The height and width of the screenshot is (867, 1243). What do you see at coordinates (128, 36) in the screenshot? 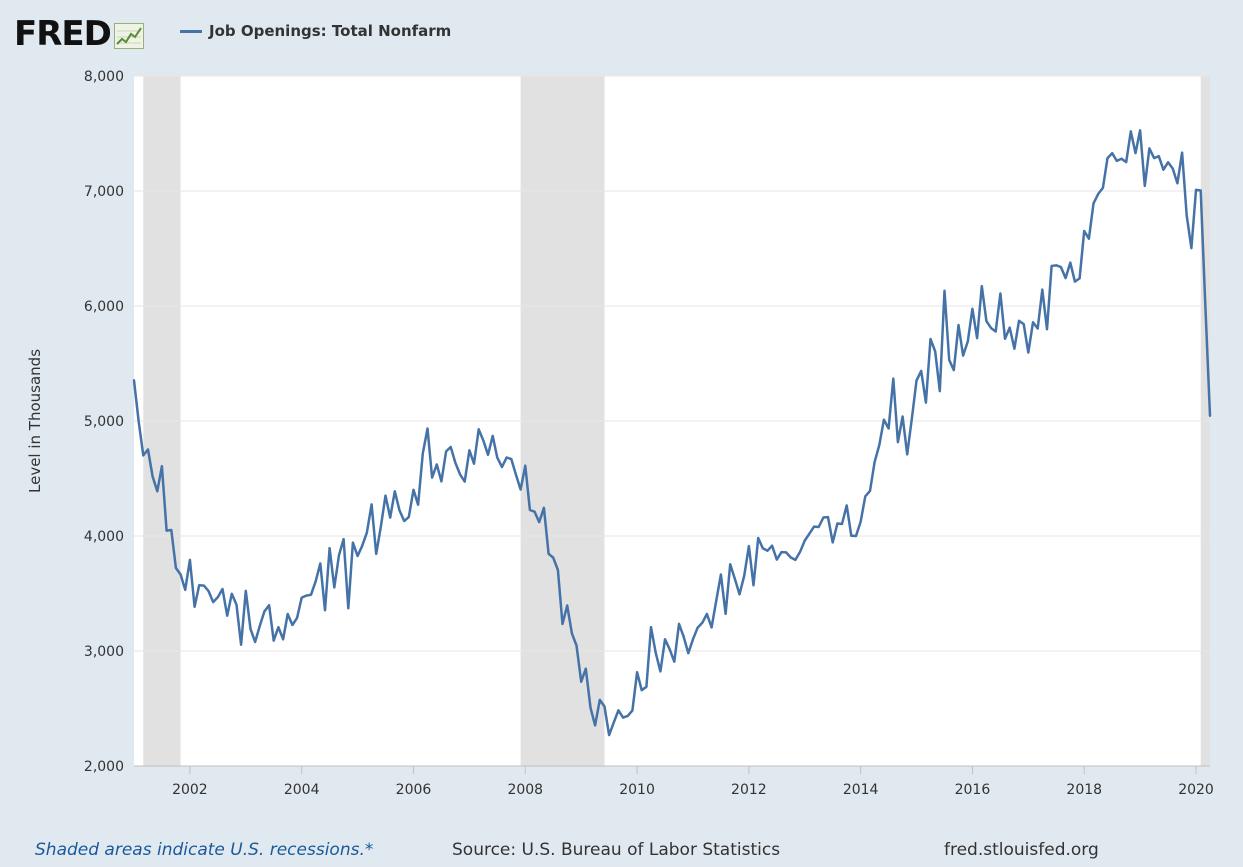
I see `trend-line-icon` at bounding box center [128, 36].